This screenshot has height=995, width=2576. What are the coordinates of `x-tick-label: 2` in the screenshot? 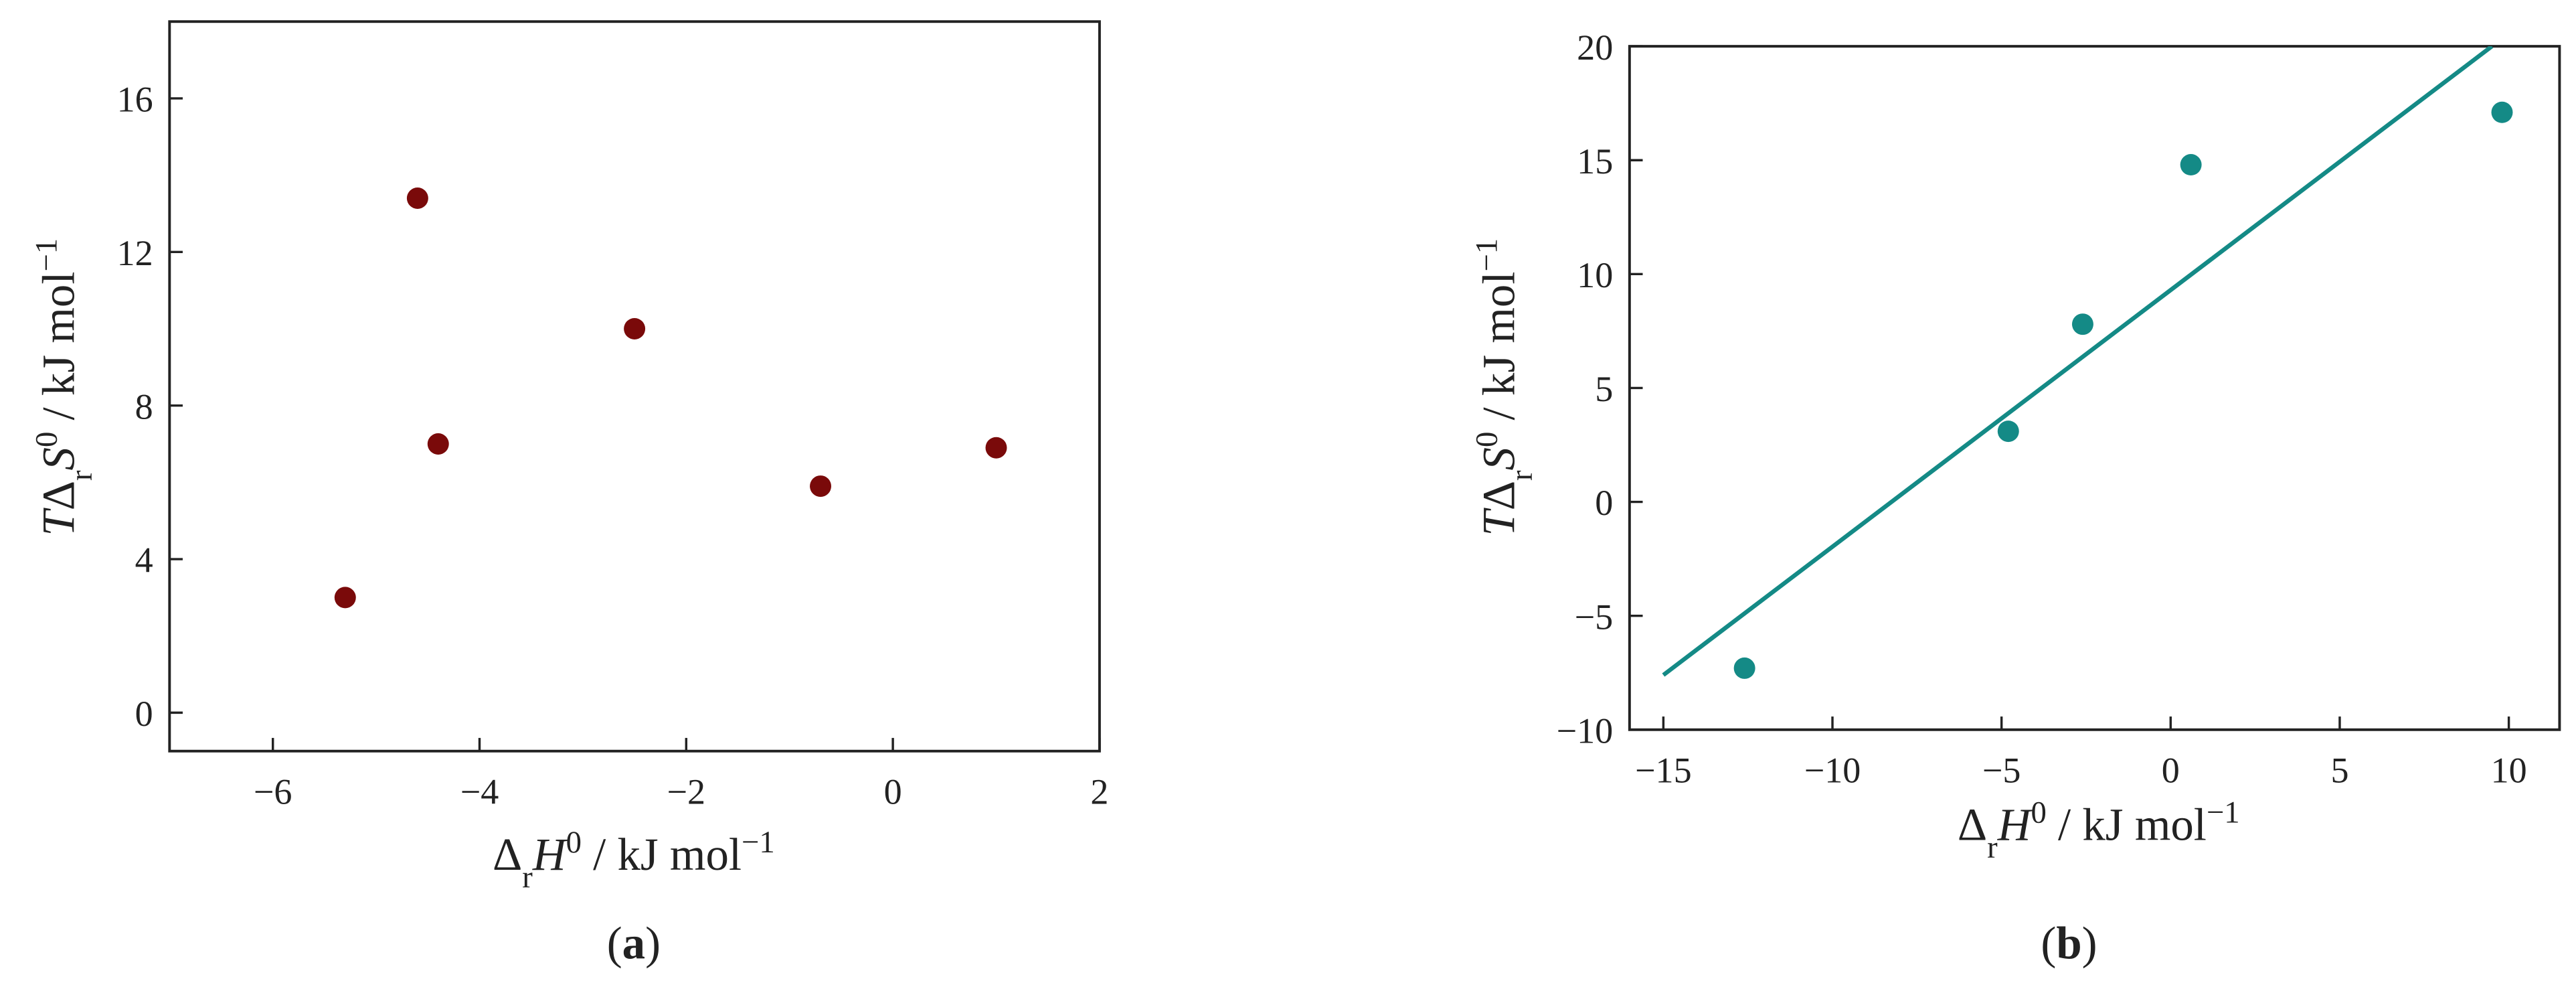 It's located at (1099, 791).